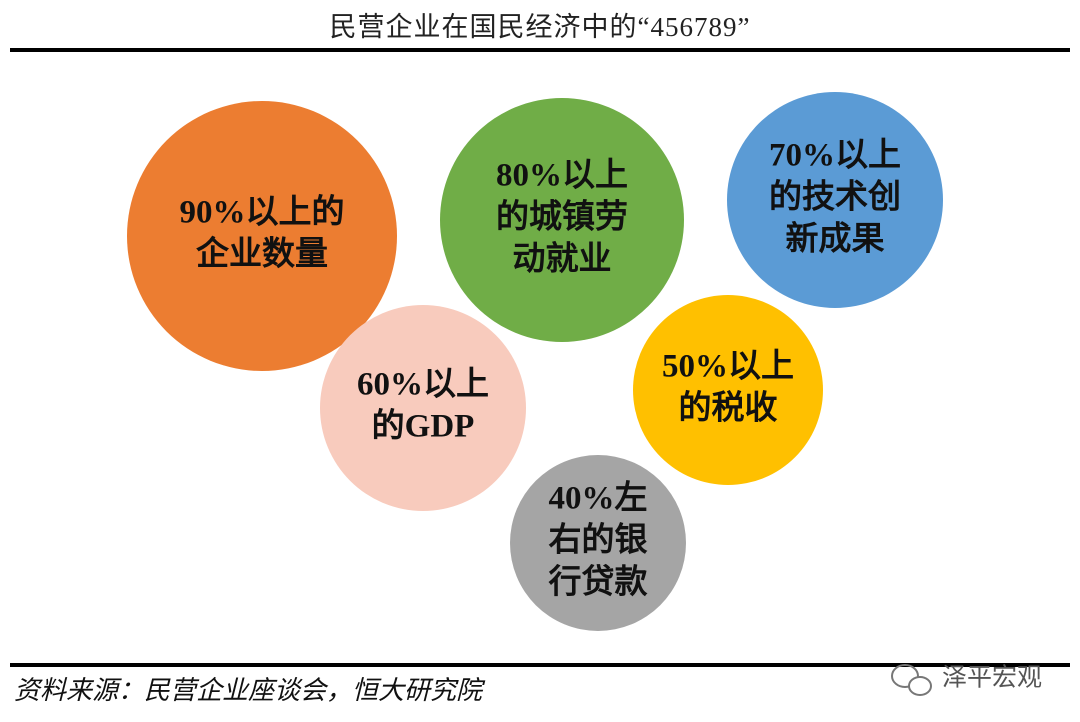 The width and height of the screenshot is (1080, 722). What do you see at coordinates (728, 408) in the screenshot?
I see `bubble-label: 的税收` at bounding box center [728, 408].